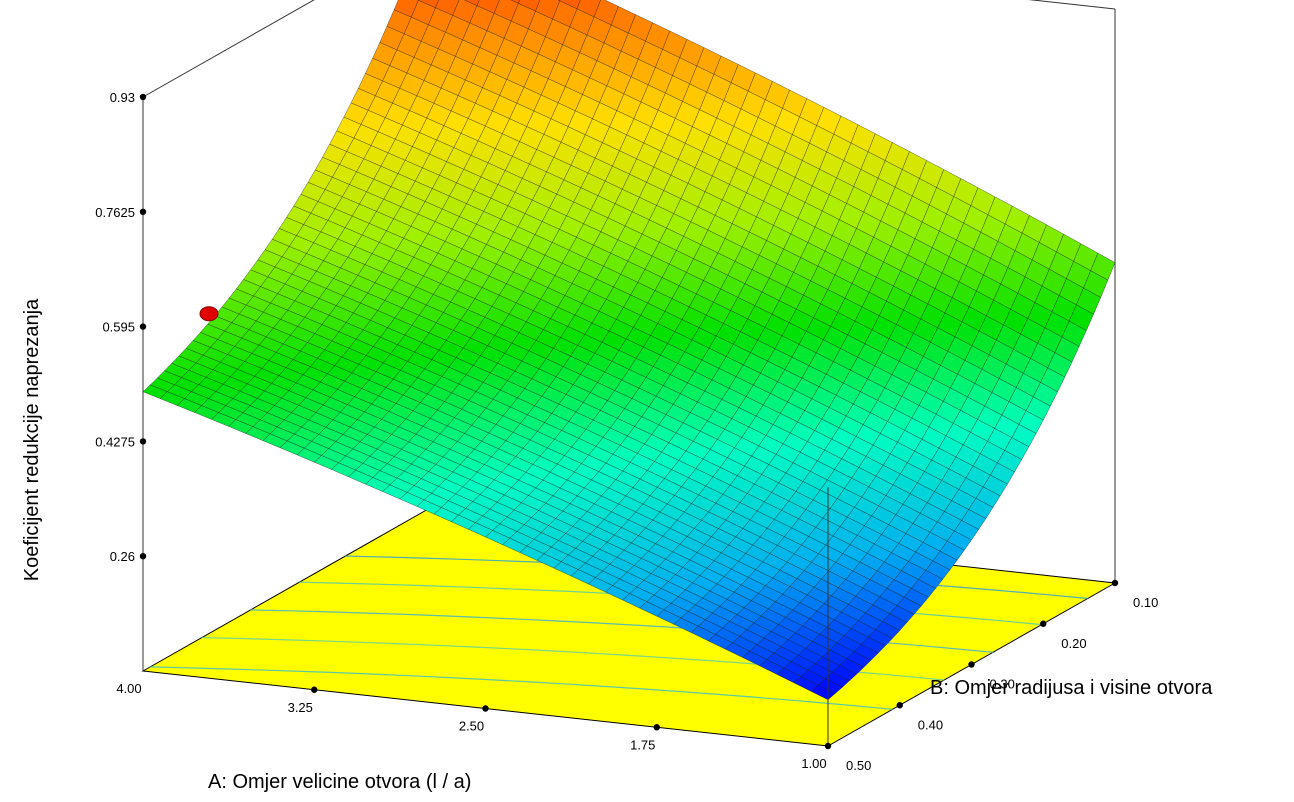 Image resolution: width=1294 pixels, height=802 pixels. I want to click on surface-cell, so click(823, 692).